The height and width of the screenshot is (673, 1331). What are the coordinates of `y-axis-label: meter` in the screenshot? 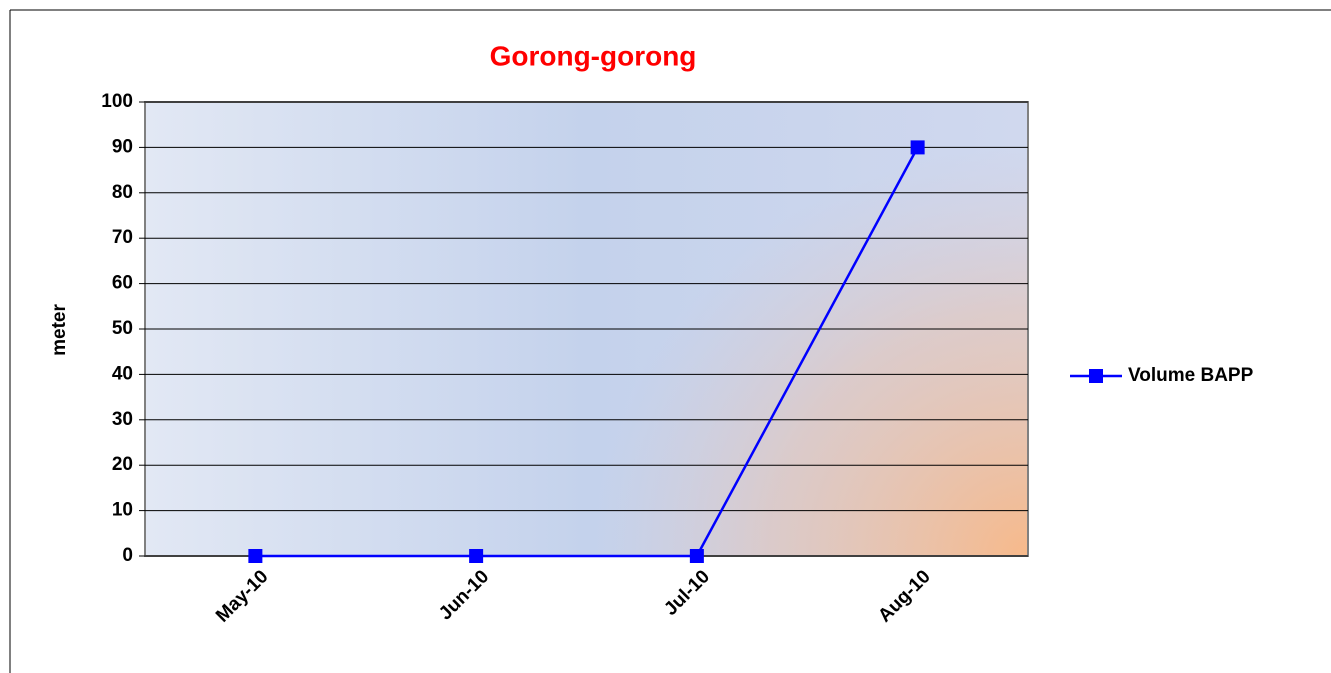 It's located at (59, 330).